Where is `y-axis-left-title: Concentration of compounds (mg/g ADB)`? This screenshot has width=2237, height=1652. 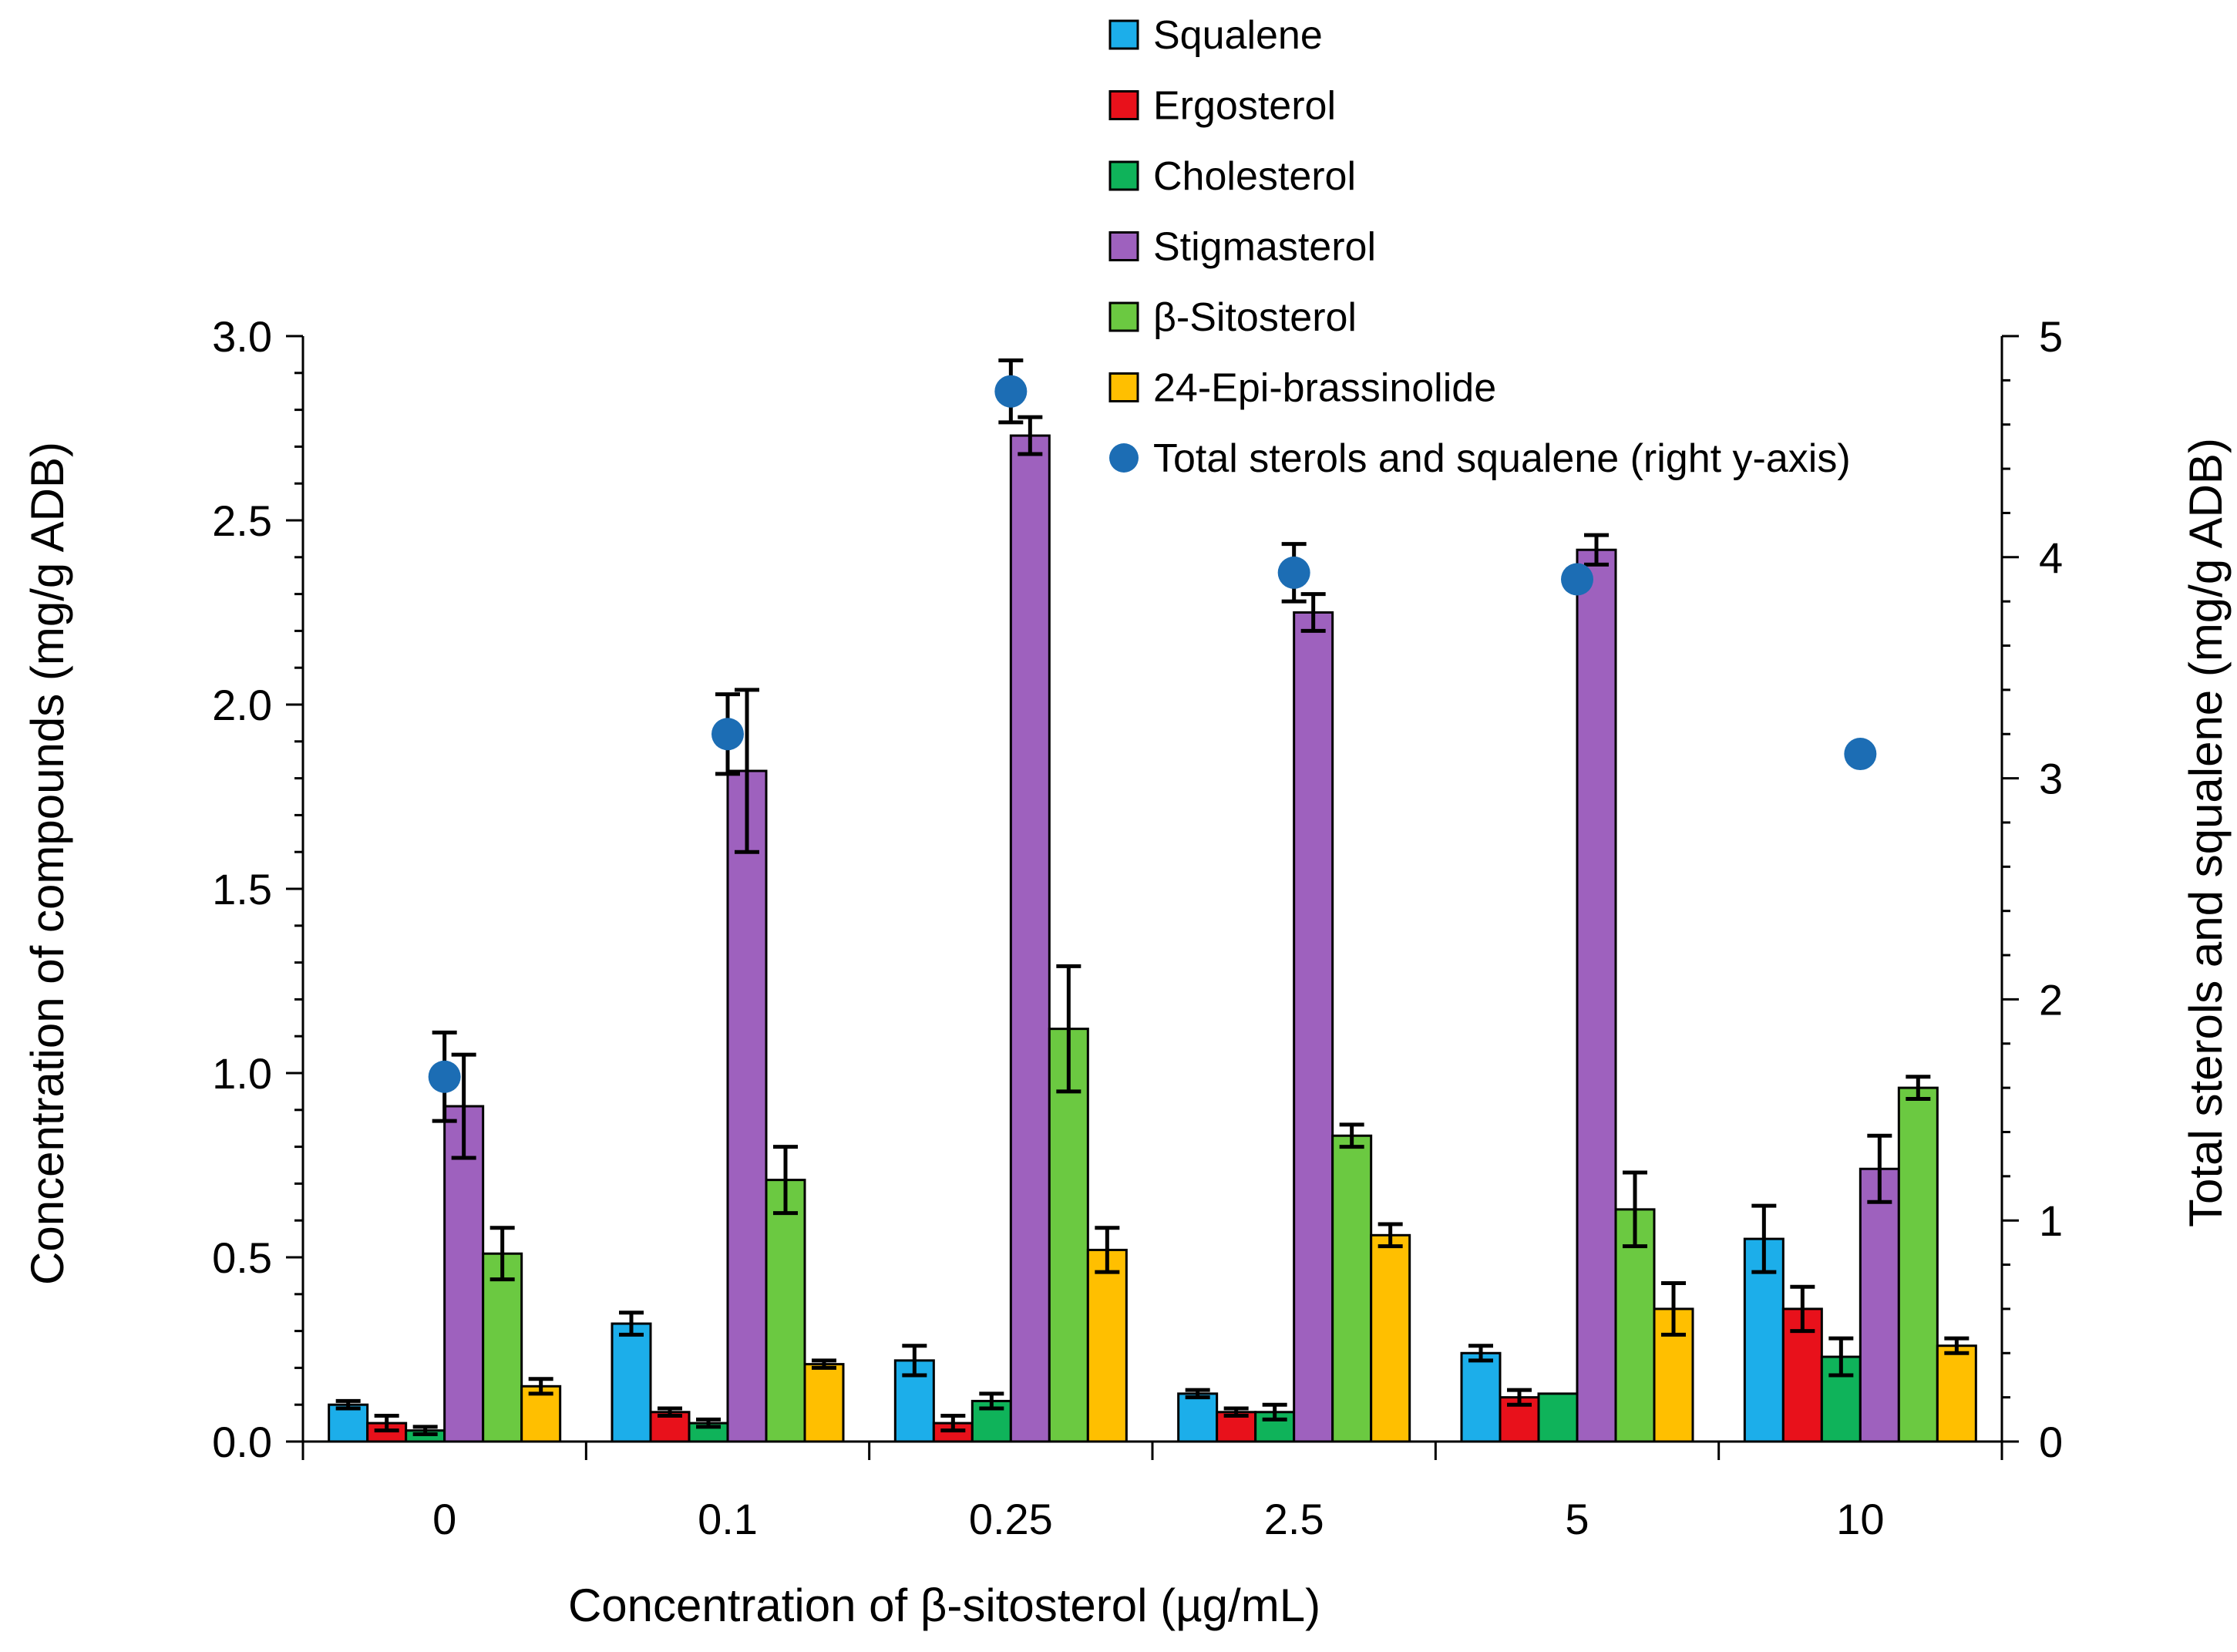
y-axis-left-title: Concentration of compounds (mg/g ADB) is located at coordinates (48, 863).